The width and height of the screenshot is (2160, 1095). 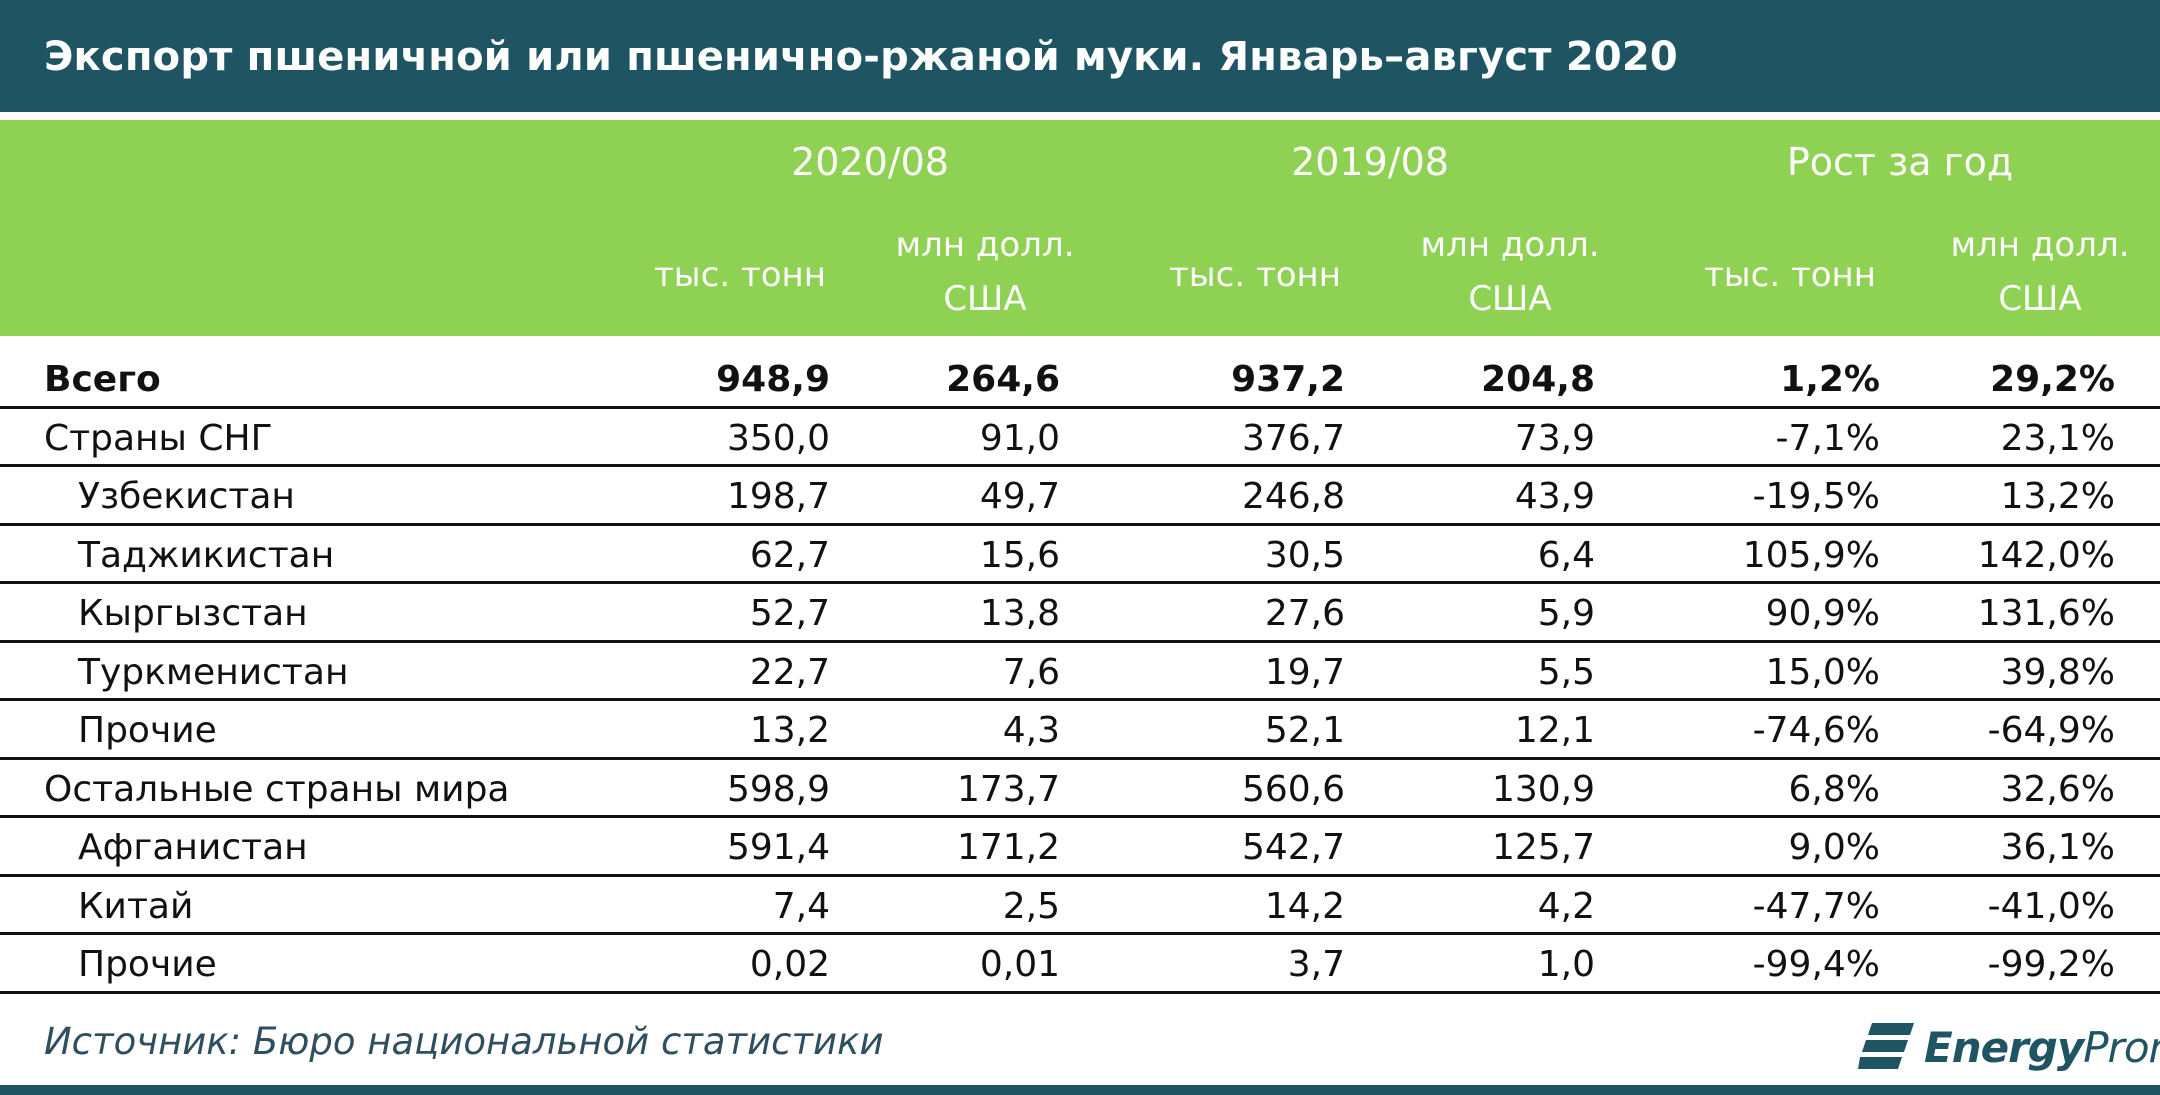 I want to click on cell-usd-2019: 6,4, so click(x=1566, y=555).